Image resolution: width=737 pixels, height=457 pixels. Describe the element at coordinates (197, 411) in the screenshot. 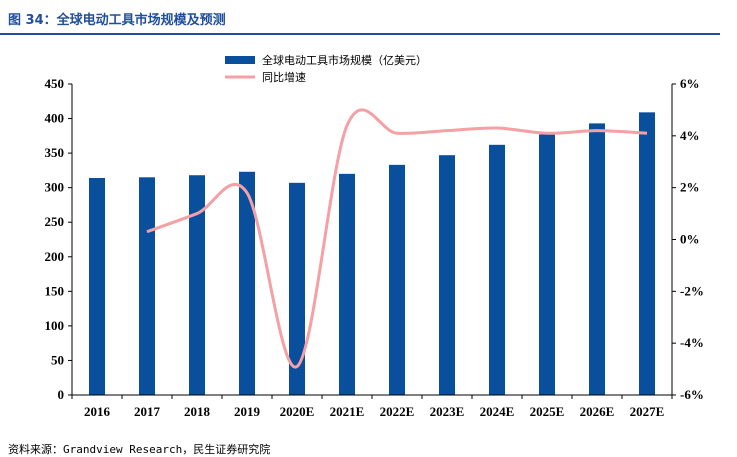

I see `x-tick-label: 2018` at that location.